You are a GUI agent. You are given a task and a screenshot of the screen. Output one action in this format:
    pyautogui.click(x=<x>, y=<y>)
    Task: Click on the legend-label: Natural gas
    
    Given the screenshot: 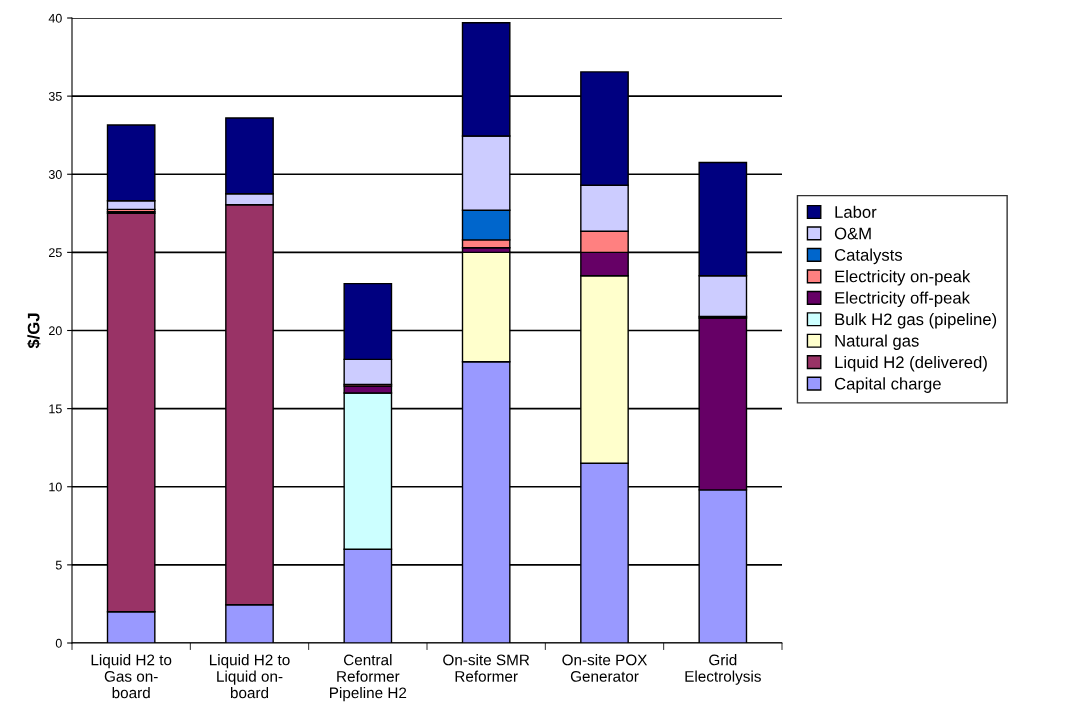 What is the action you would take?
    pyautogui.click(x=877, y=342)
    